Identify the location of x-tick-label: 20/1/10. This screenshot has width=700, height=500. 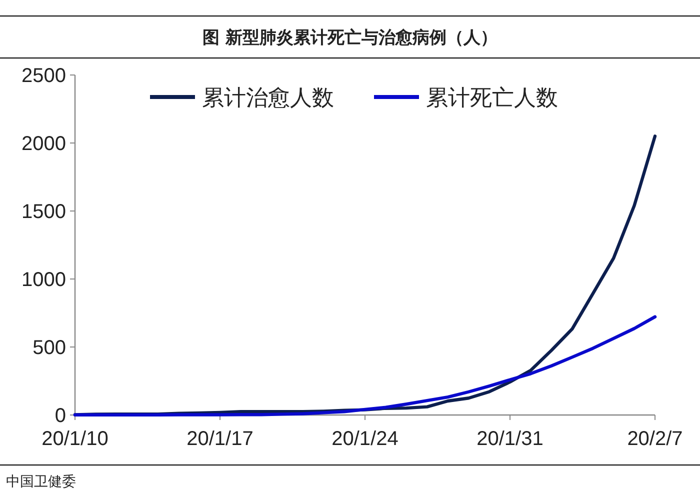
(75, 439).